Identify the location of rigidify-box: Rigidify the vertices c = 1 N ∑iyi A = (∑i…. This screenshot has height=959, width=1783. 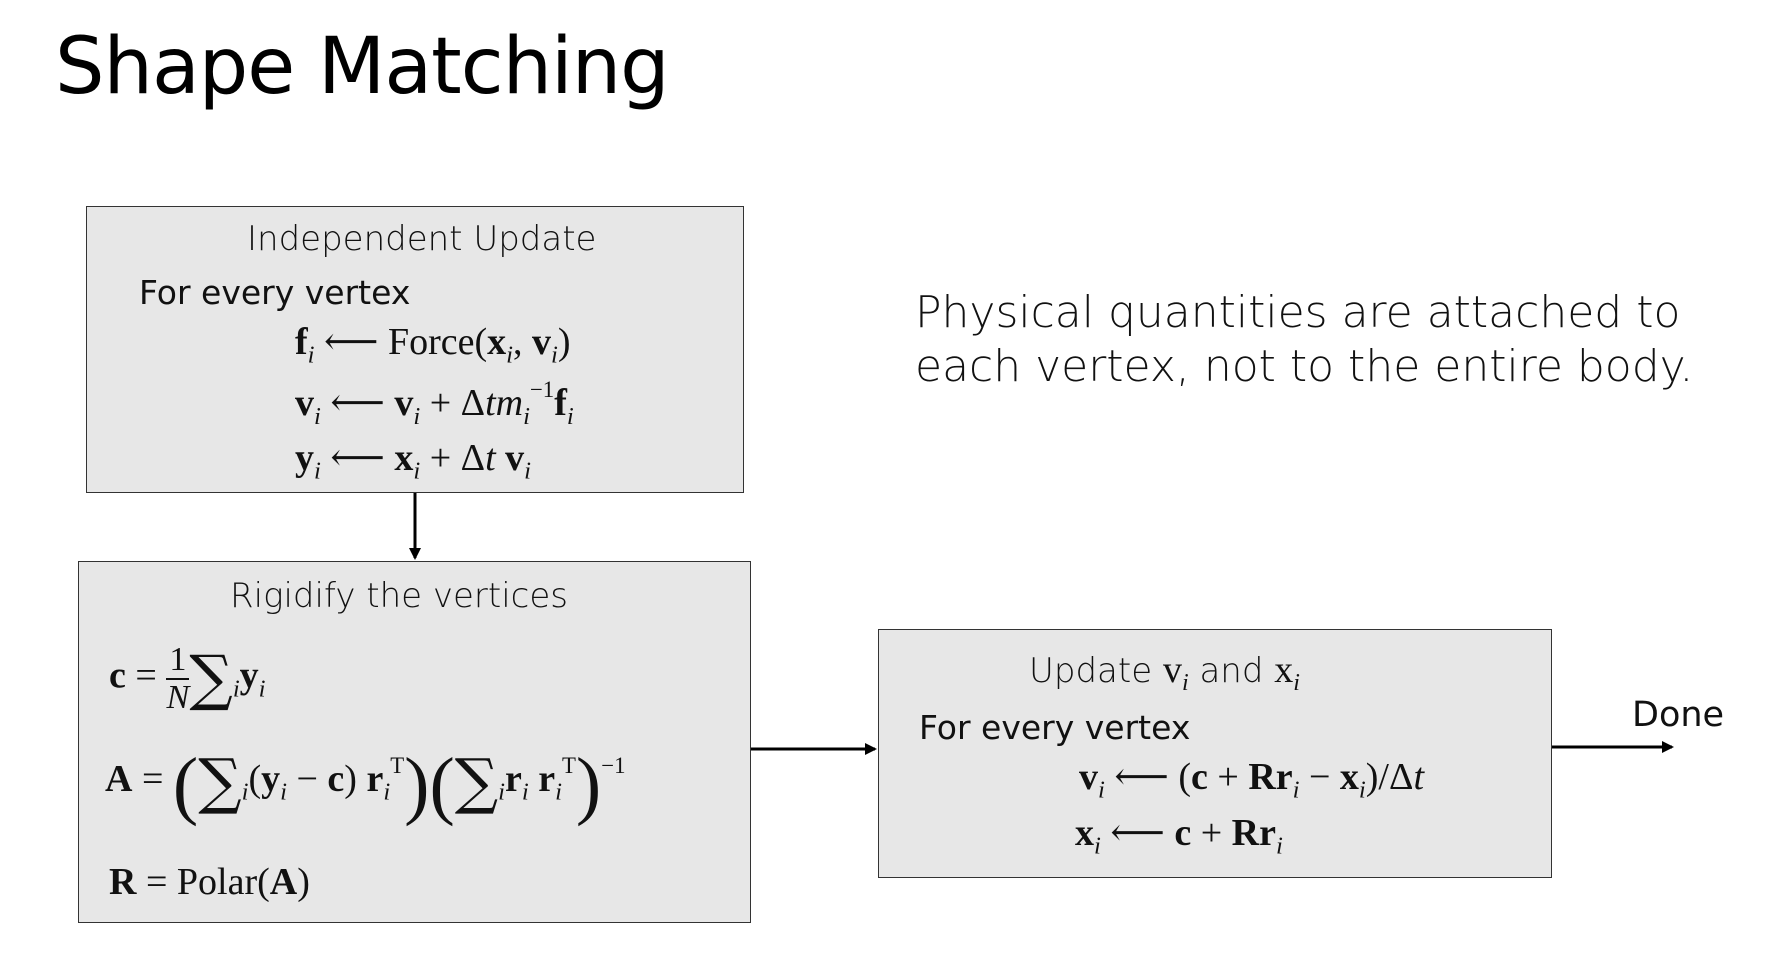
(414, 742).